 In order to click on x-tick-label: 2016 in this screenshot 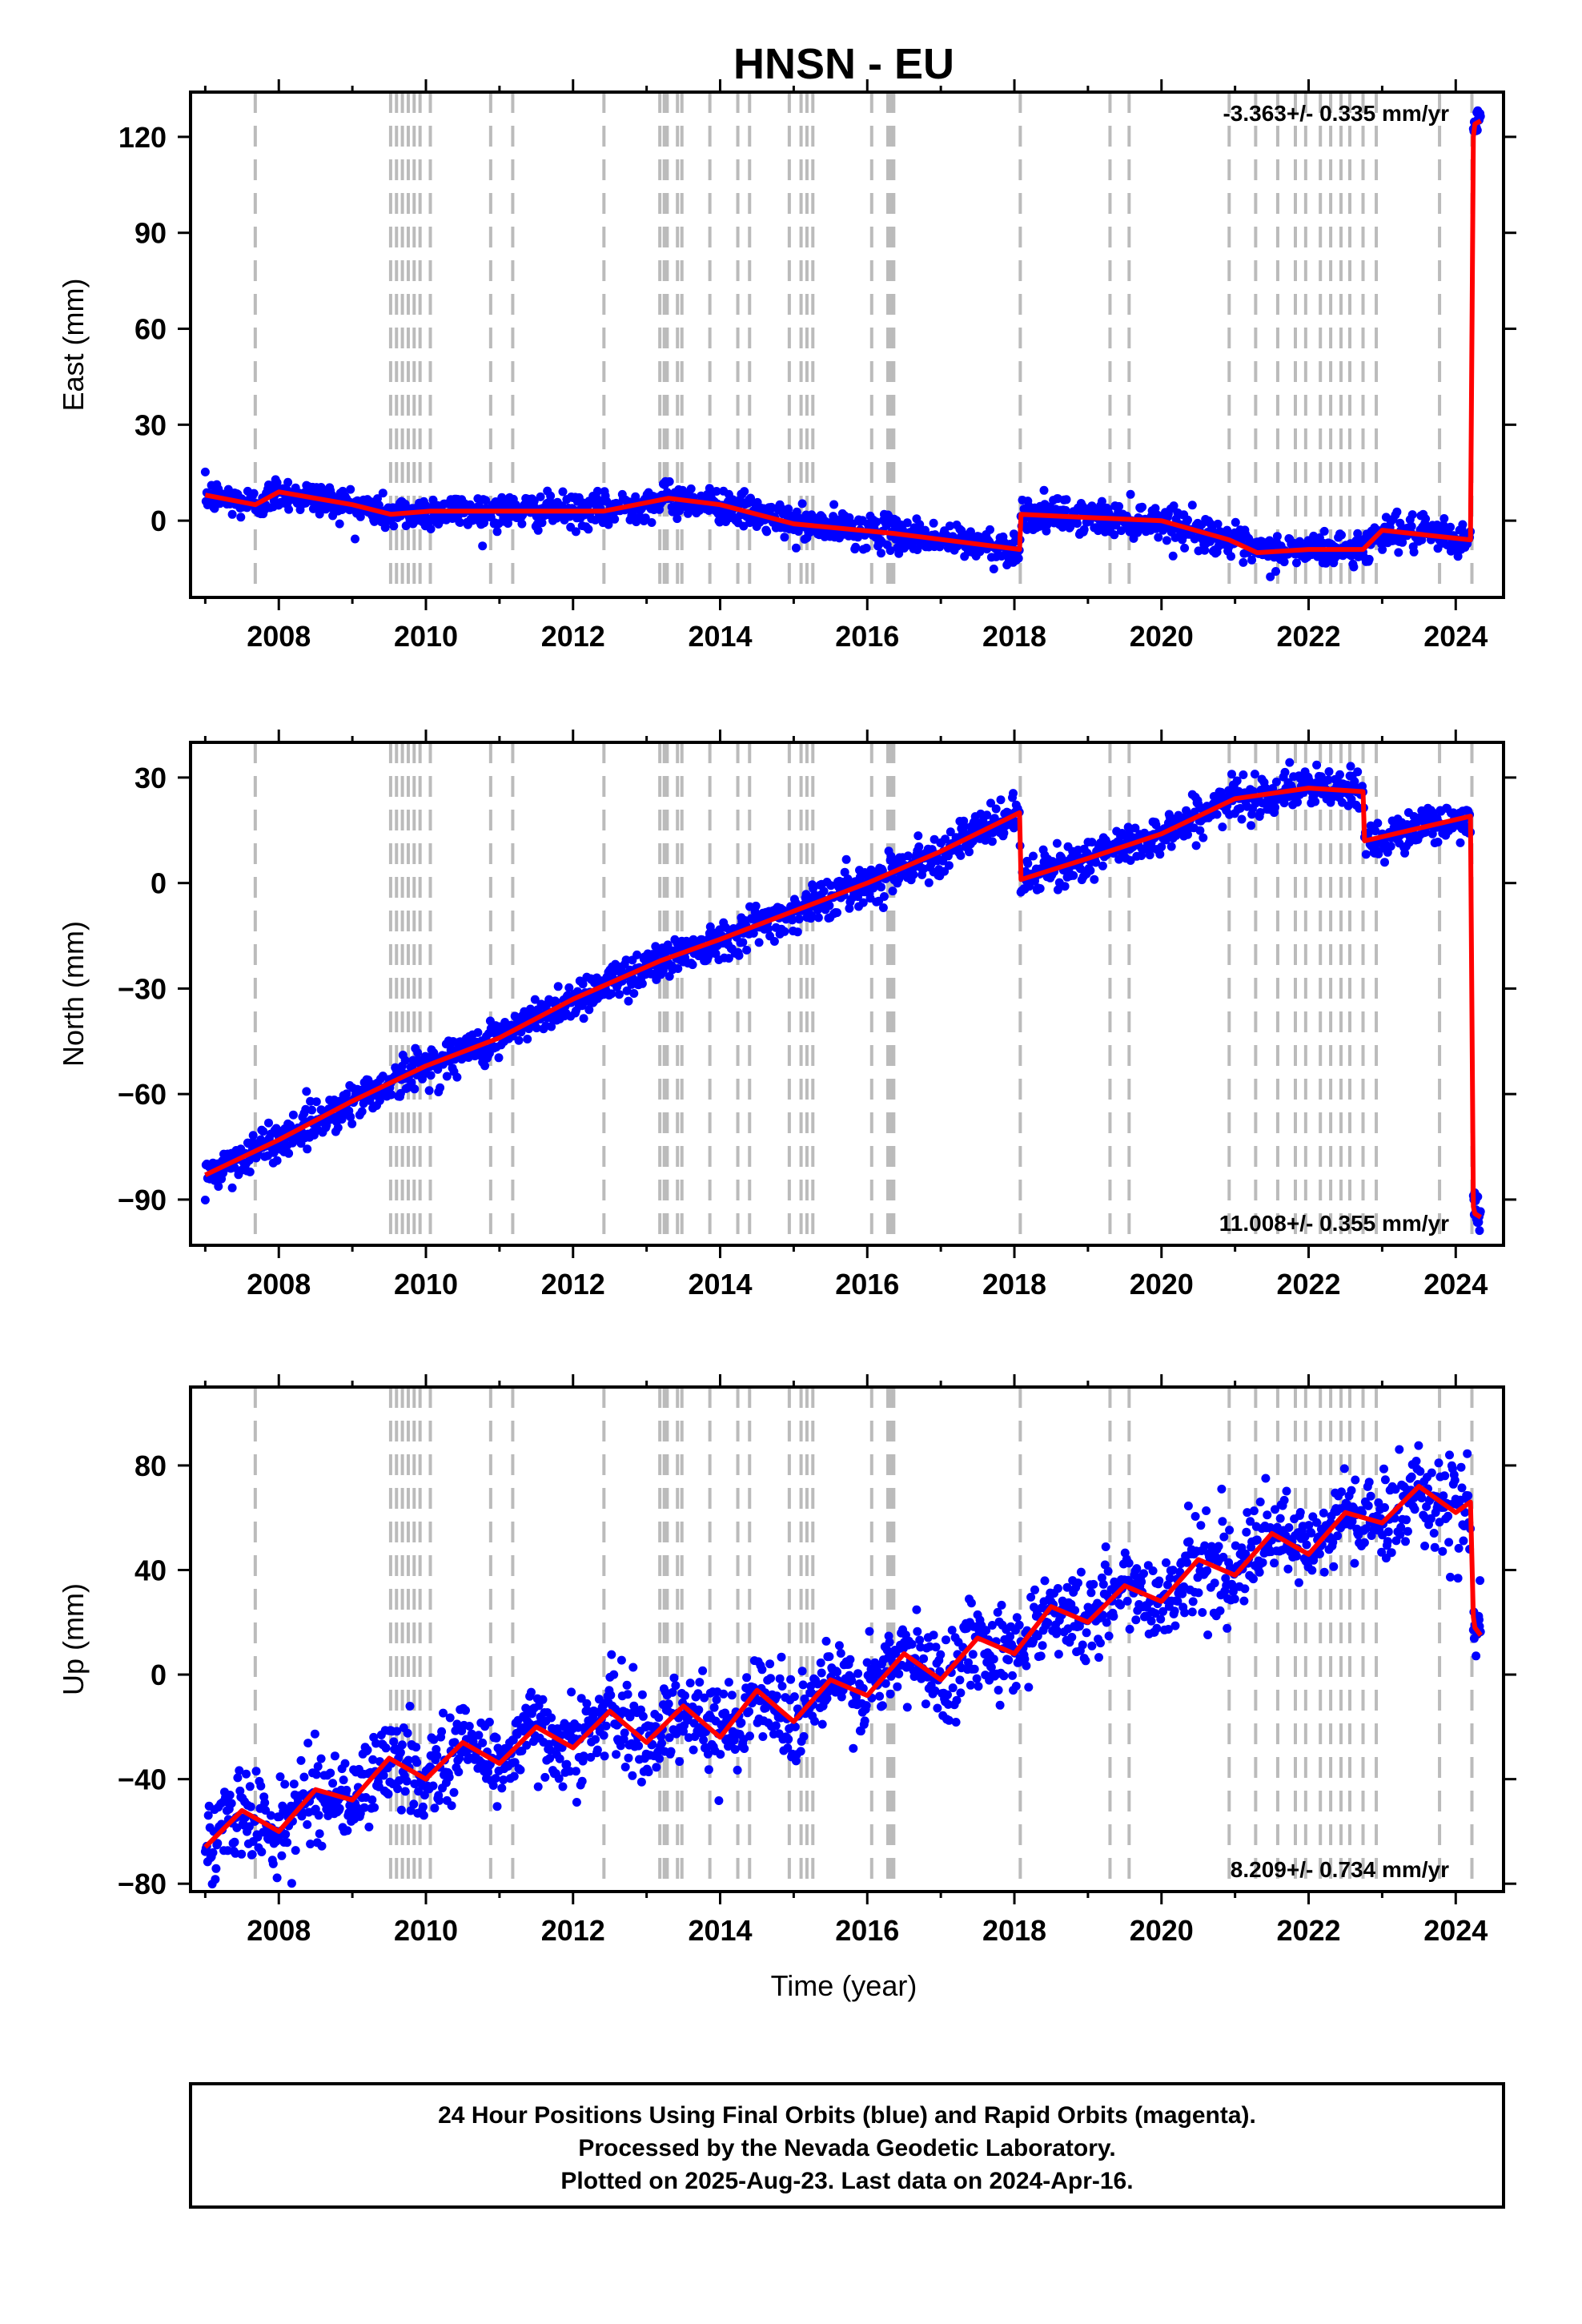, I will do `click(867, 1284)`.